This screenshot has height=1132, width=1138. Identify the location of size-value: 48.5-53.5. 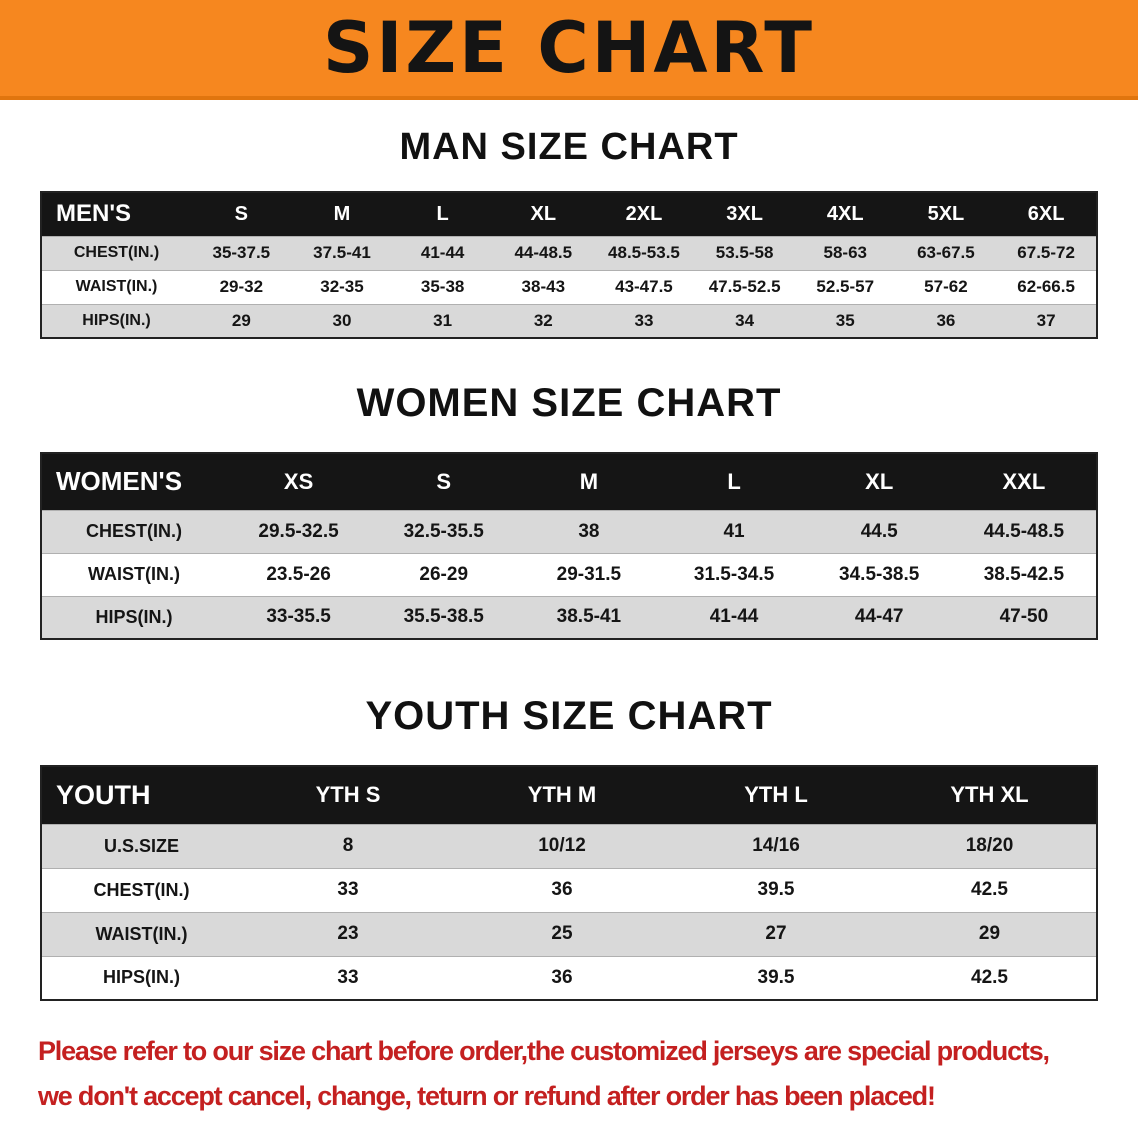
(644, 252).